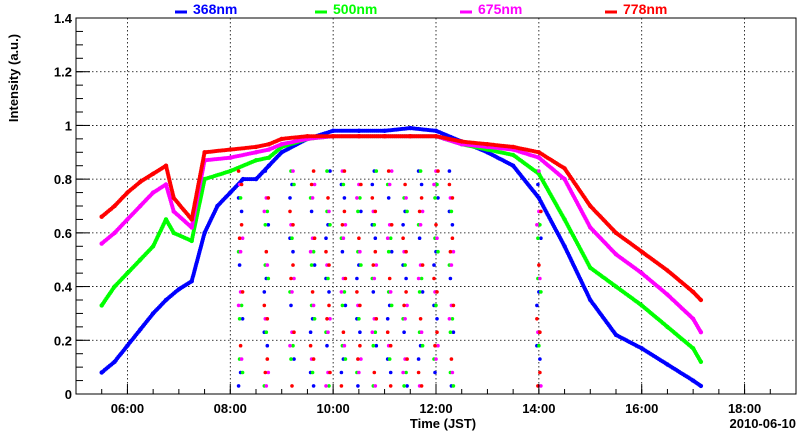  Describe the element at coordinates (421, 9) in the screenshot. I see `legend: 368nm 500nm 675nm 778nm` at that location.